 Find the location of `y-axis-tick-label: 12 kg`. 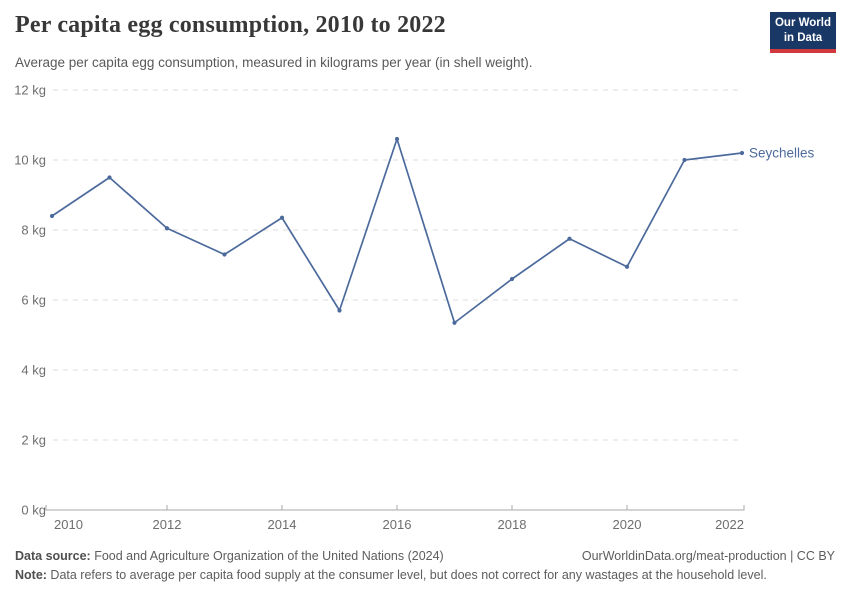

y-axis-tick-label: 12 kg is located at coordinates (30, 90).